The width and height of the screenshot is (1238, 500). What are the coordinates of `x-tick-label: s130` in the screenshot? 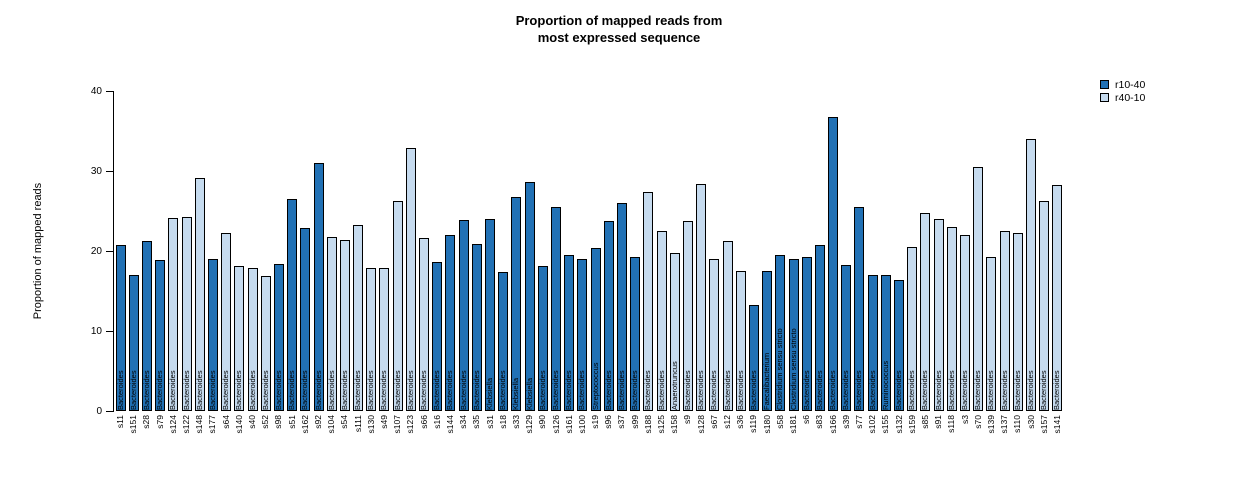 It's located at (370, 424).